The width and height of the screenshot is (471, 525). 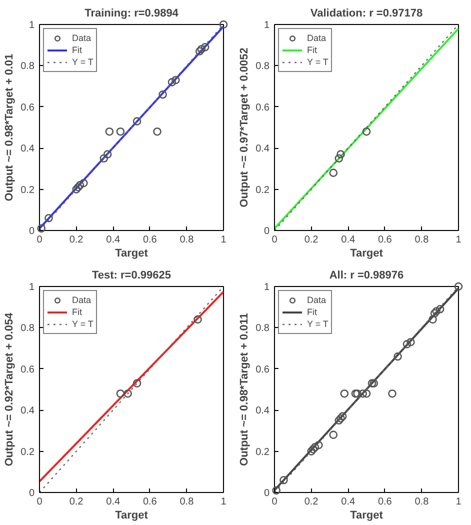 What do you see at coordinates (132, 14) in the screenshot?
I see `chart-title: Training: r=0.9894` at bounding box center [132, 14].